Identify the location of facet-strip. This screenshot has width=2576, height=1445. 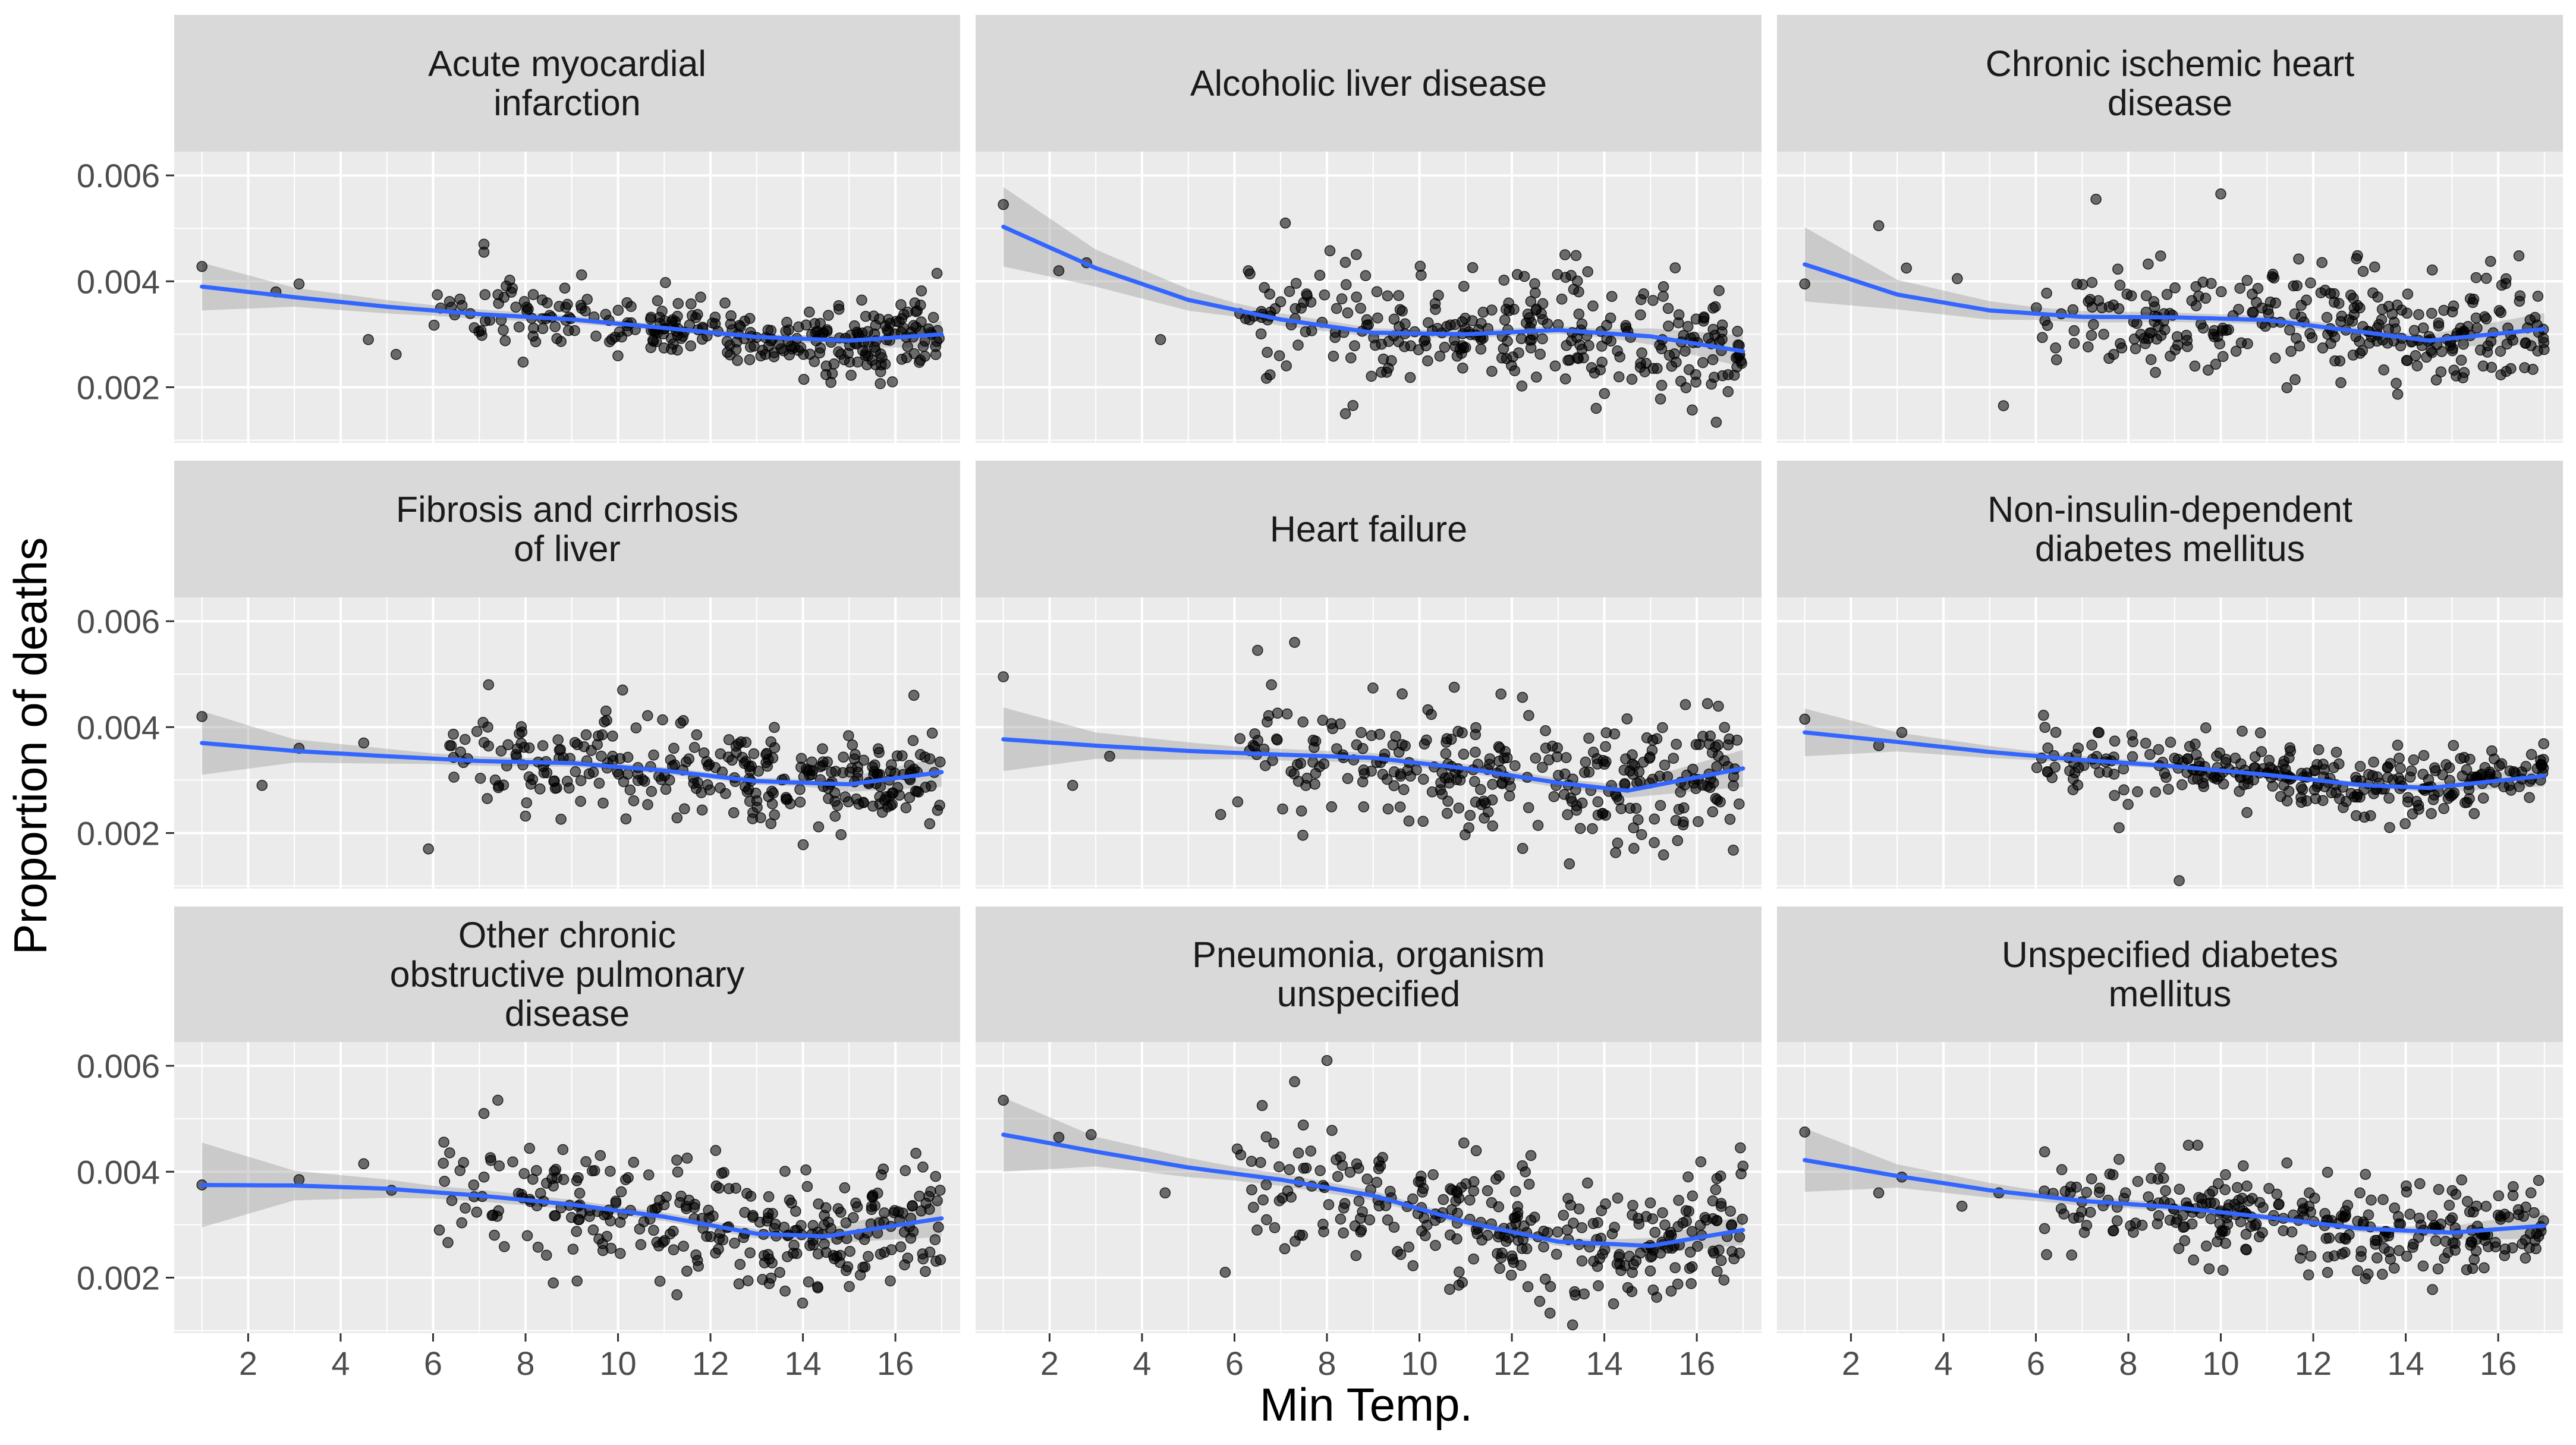
(2170, 974).